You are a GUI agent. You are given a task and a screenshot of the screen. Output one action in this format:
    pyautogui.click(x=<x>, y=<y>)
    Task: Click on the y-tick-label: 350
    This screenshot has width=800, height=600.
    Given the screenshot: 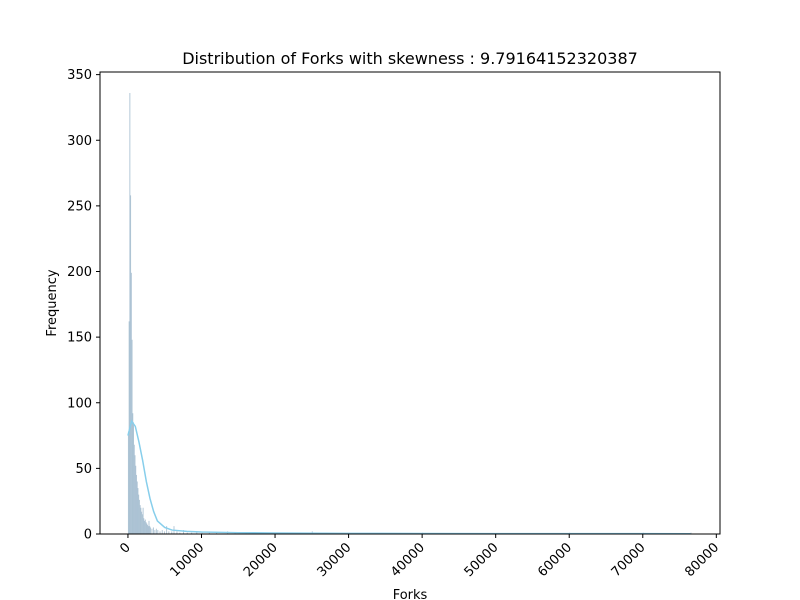 What is the action you would take?
    pyautogui.click(x=79, y=75)
    